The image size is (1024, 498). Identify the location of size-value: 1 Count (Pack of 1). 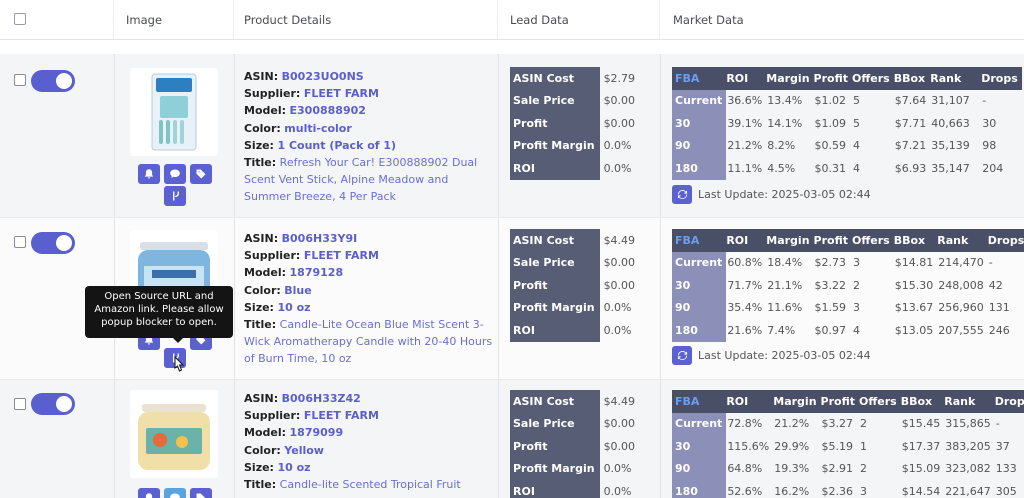
(337, 145).